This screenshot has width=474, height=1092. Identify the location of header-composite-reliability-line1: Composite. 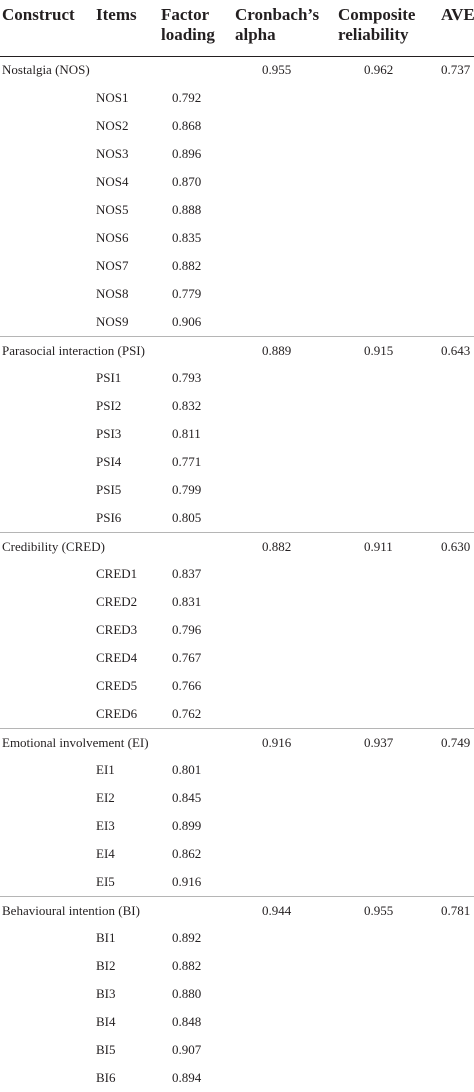
(377, 14).